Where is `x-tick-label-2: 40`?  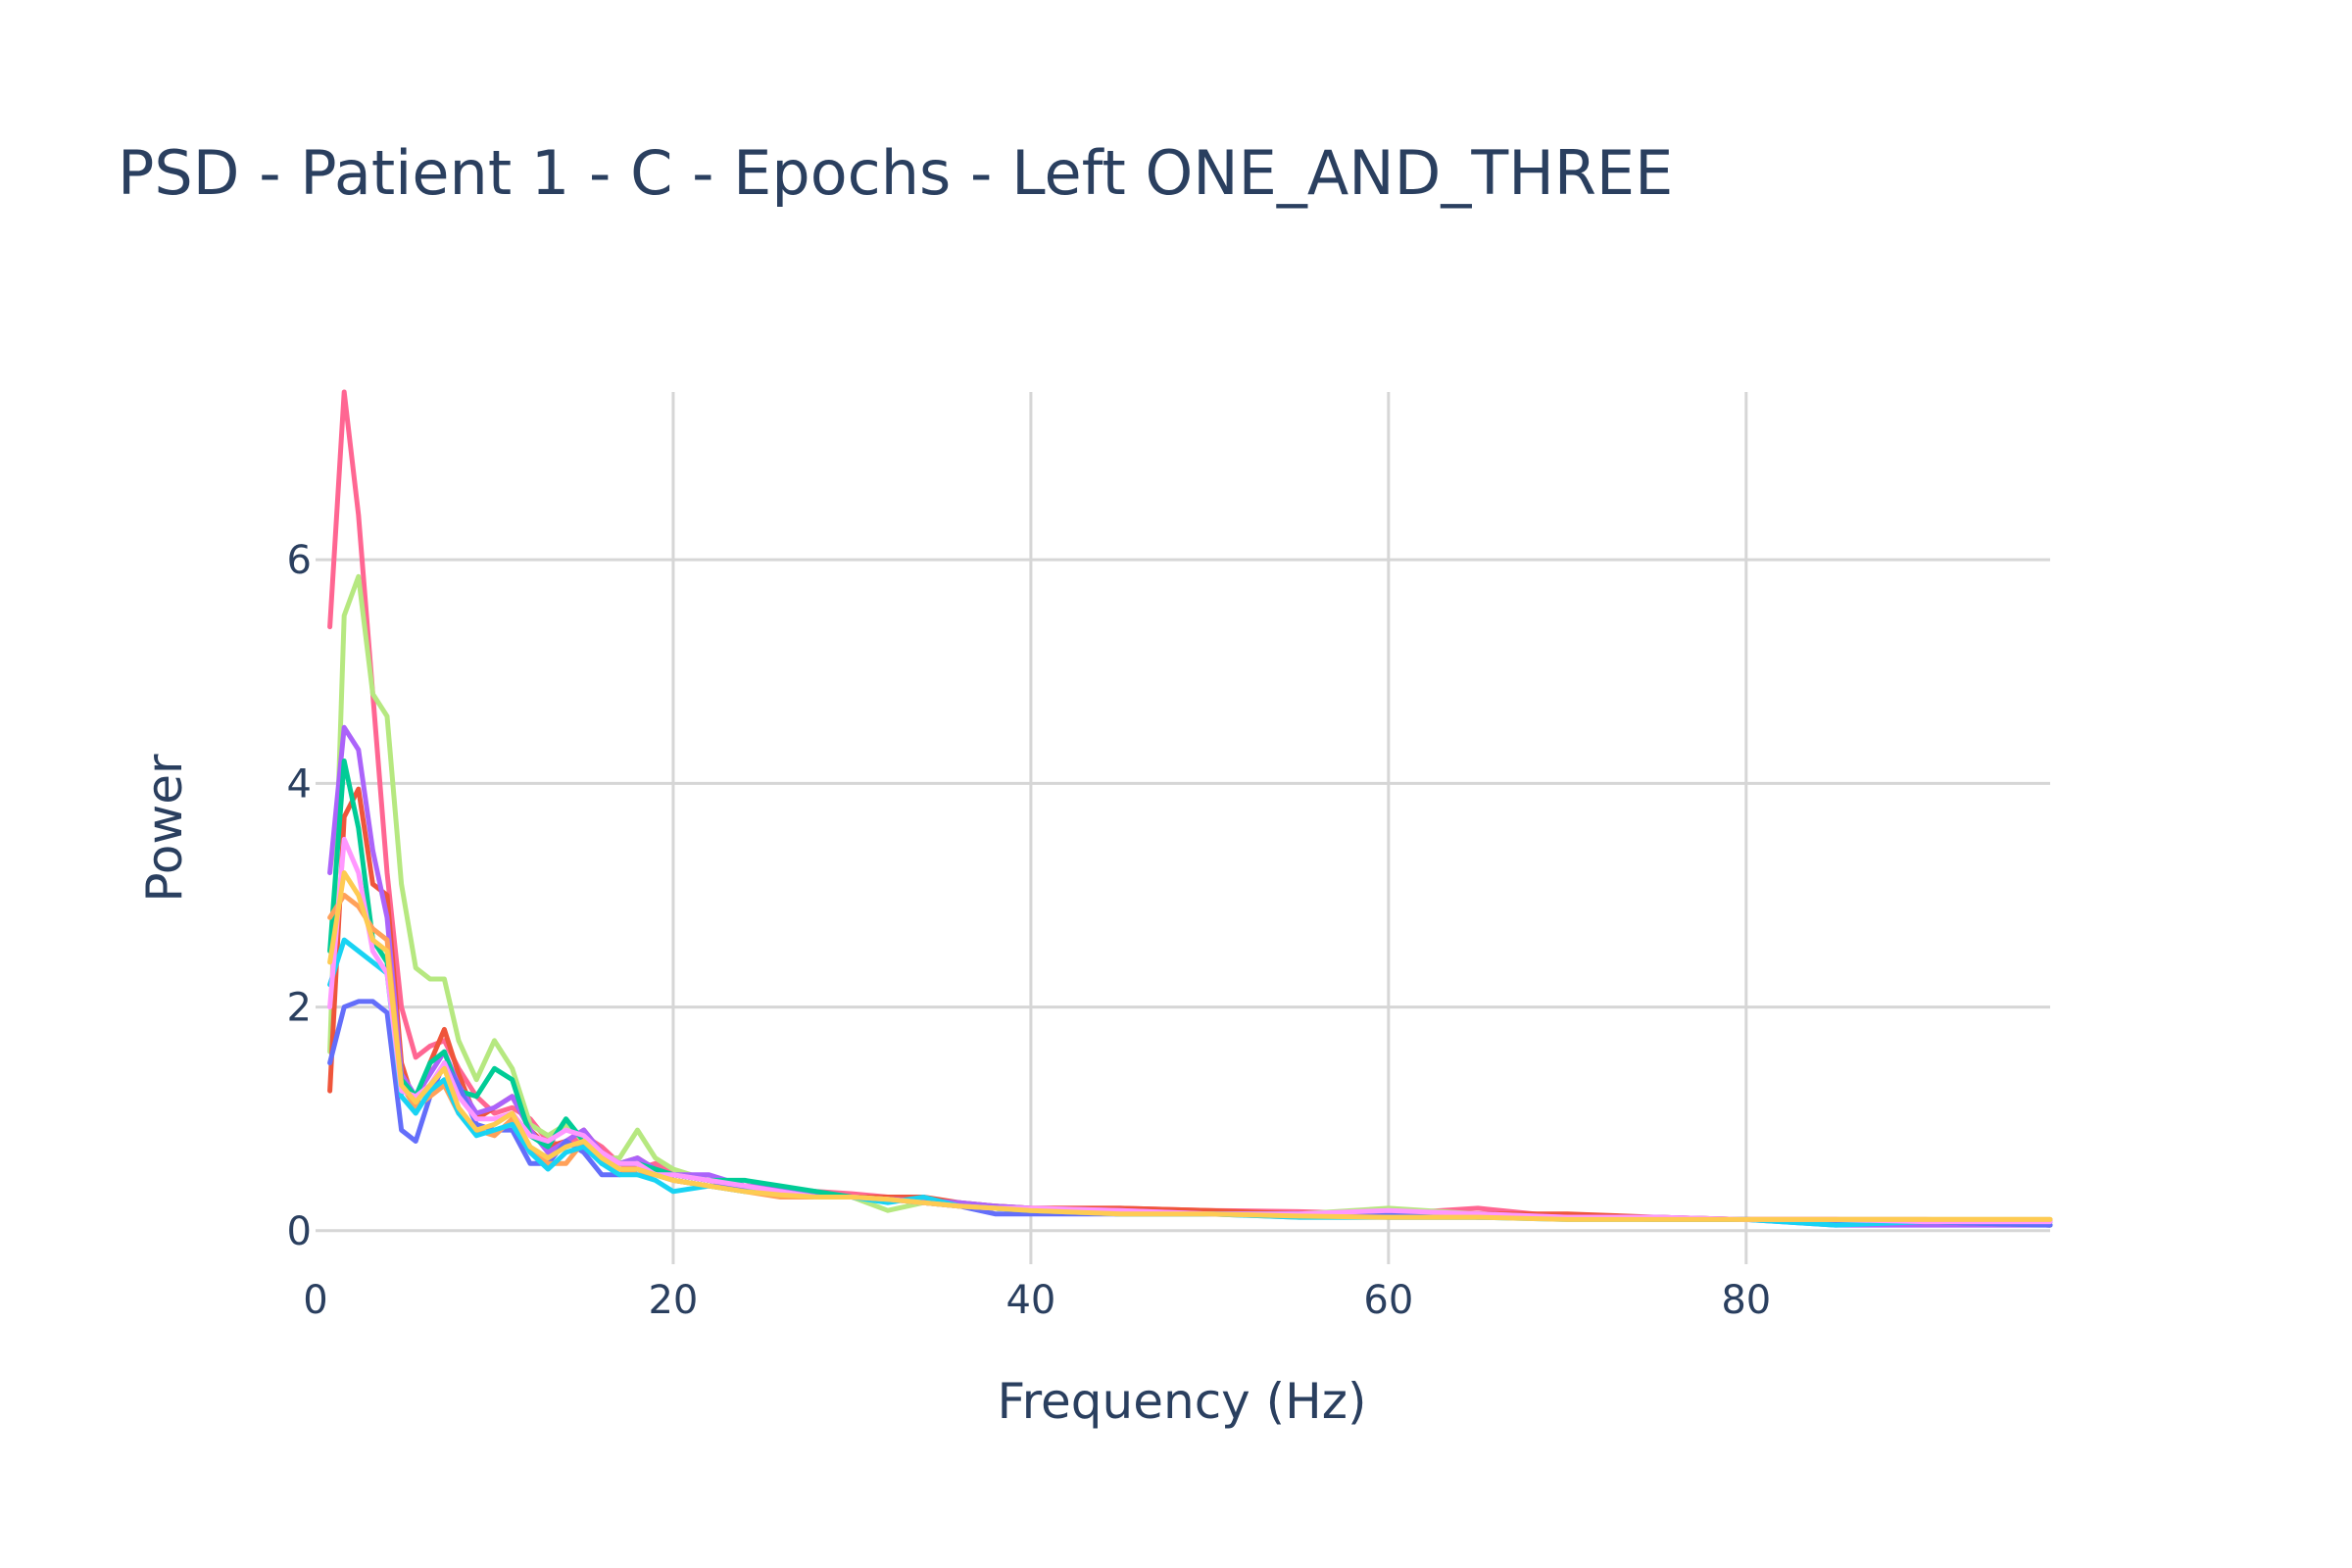 x-tick-label-2: 40 is located at coordinates (1030, 1300).